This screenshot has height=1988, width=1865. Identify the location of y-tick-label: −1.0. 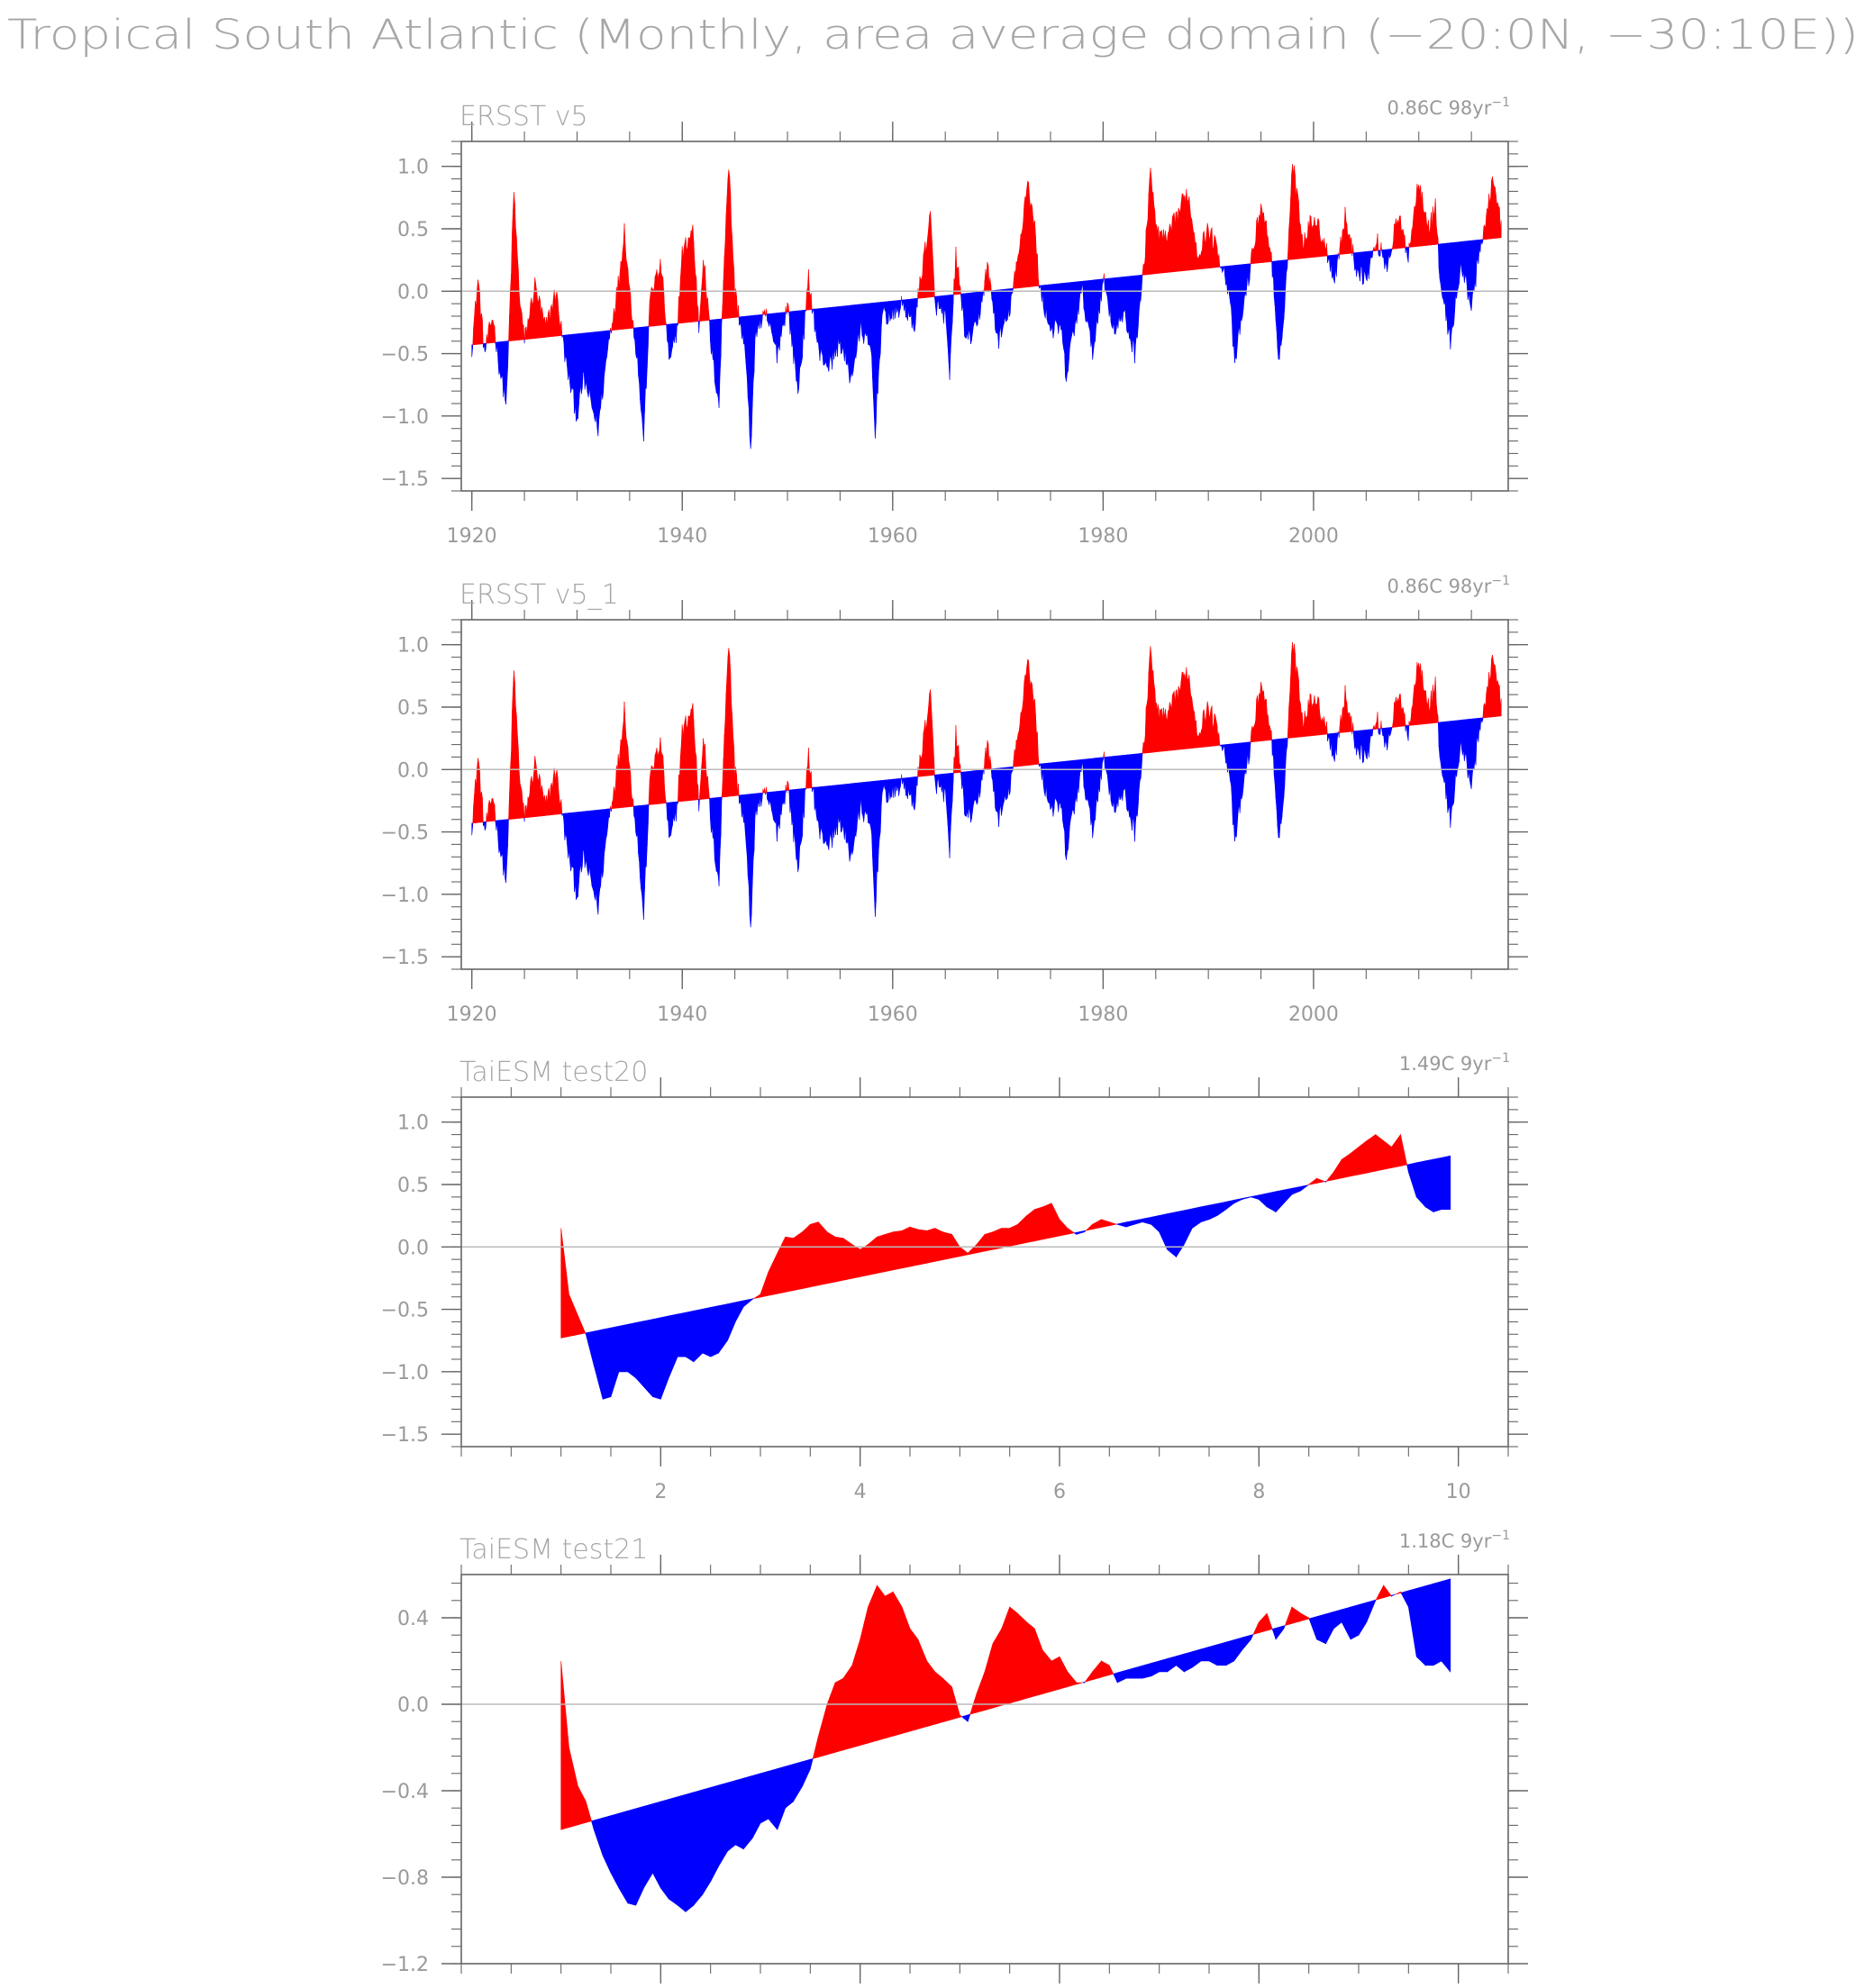
(405, 1373).